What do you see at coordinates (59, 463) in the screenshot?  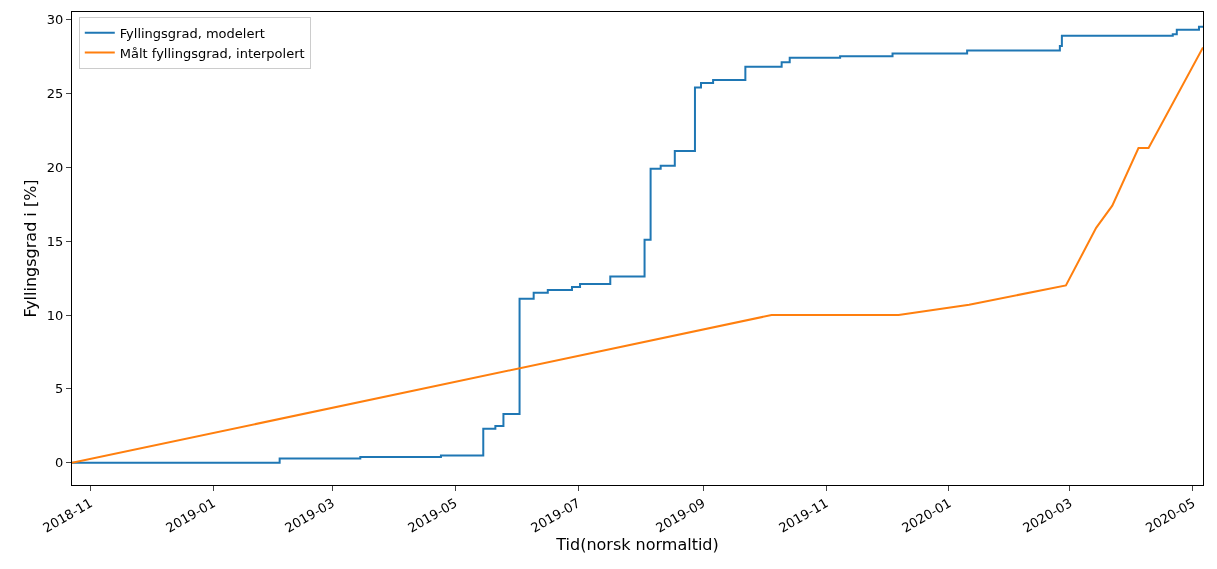 I see `y-tick-label: 0` at bounding box center [59, 463].